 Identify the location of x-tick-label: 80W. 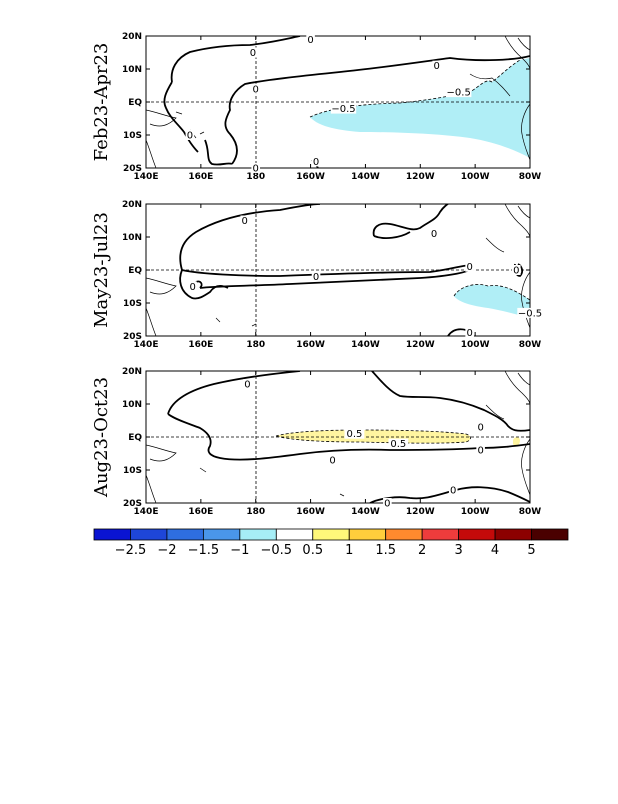
(530, 345).